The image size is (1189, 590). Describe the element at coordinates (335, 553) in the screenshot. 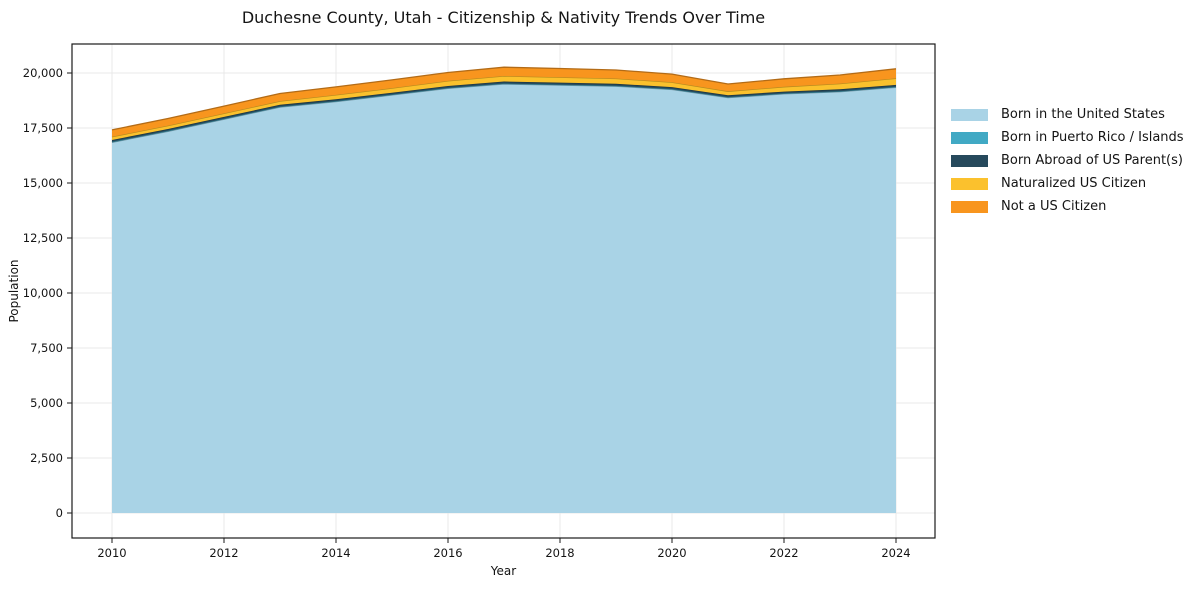

I see `x-tick-label: 2014` at that location.